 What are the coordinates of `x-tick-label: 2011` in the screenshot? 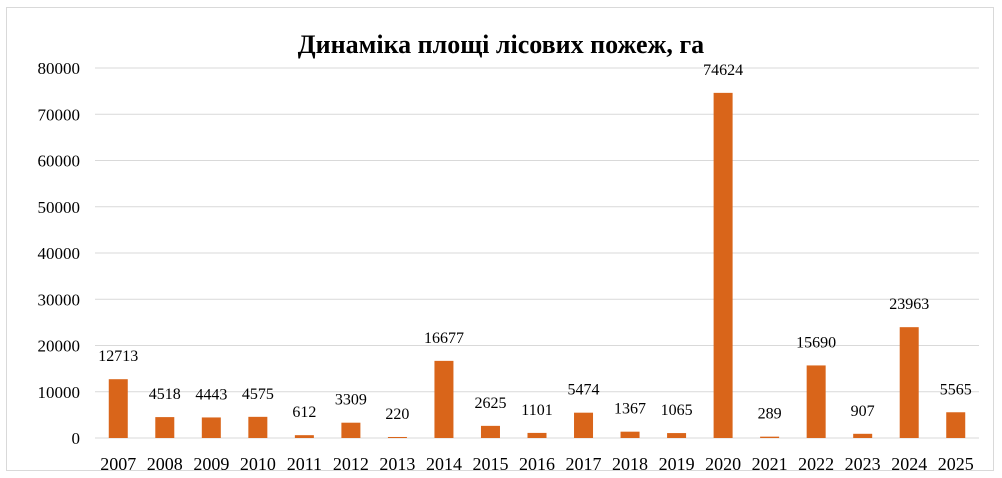 It's located at (304, 464).